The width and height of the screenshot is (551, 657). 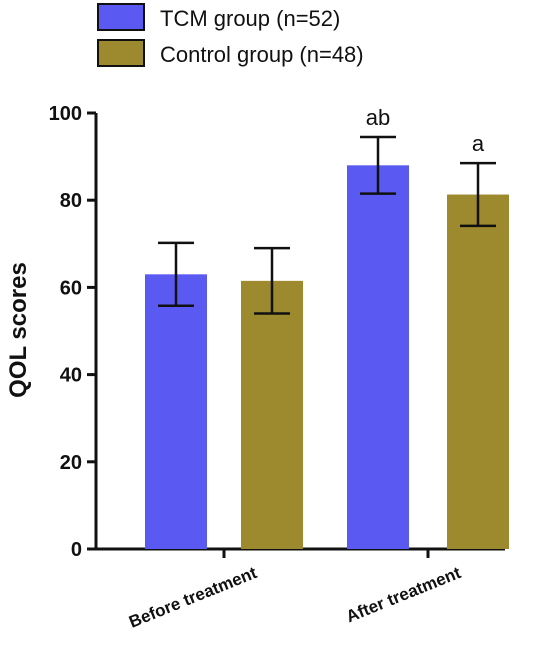 I want to click on y-tick-label: 60, so click(x=71, y=288).